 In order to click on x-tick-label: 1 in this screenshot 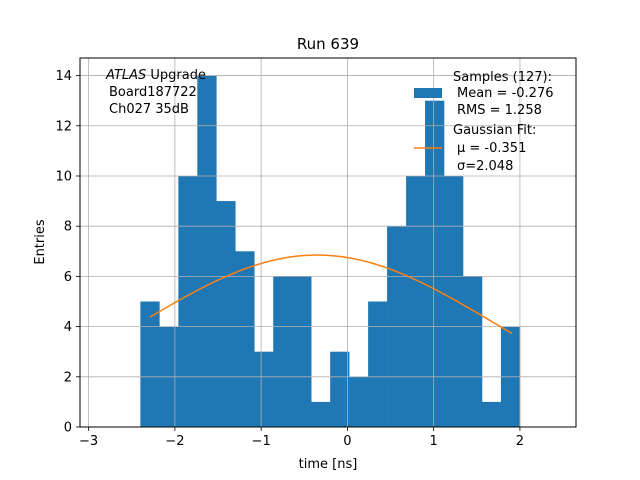, I will do `click(434, 441)`.